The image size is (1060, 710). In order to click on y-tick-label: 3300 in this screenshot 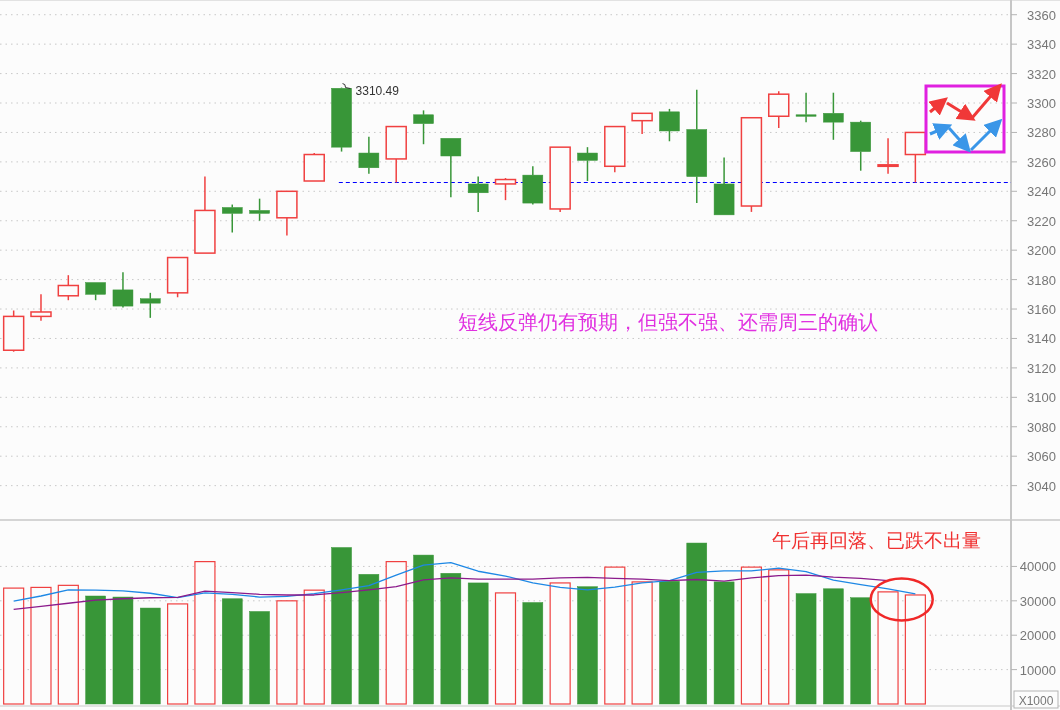, I will do `click(1041, 104)`.